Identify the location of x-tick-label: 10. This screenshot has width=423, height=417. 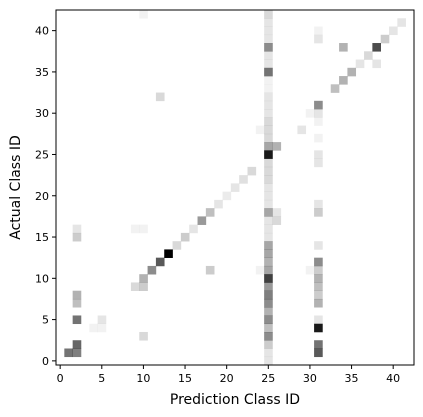
(143, 378).